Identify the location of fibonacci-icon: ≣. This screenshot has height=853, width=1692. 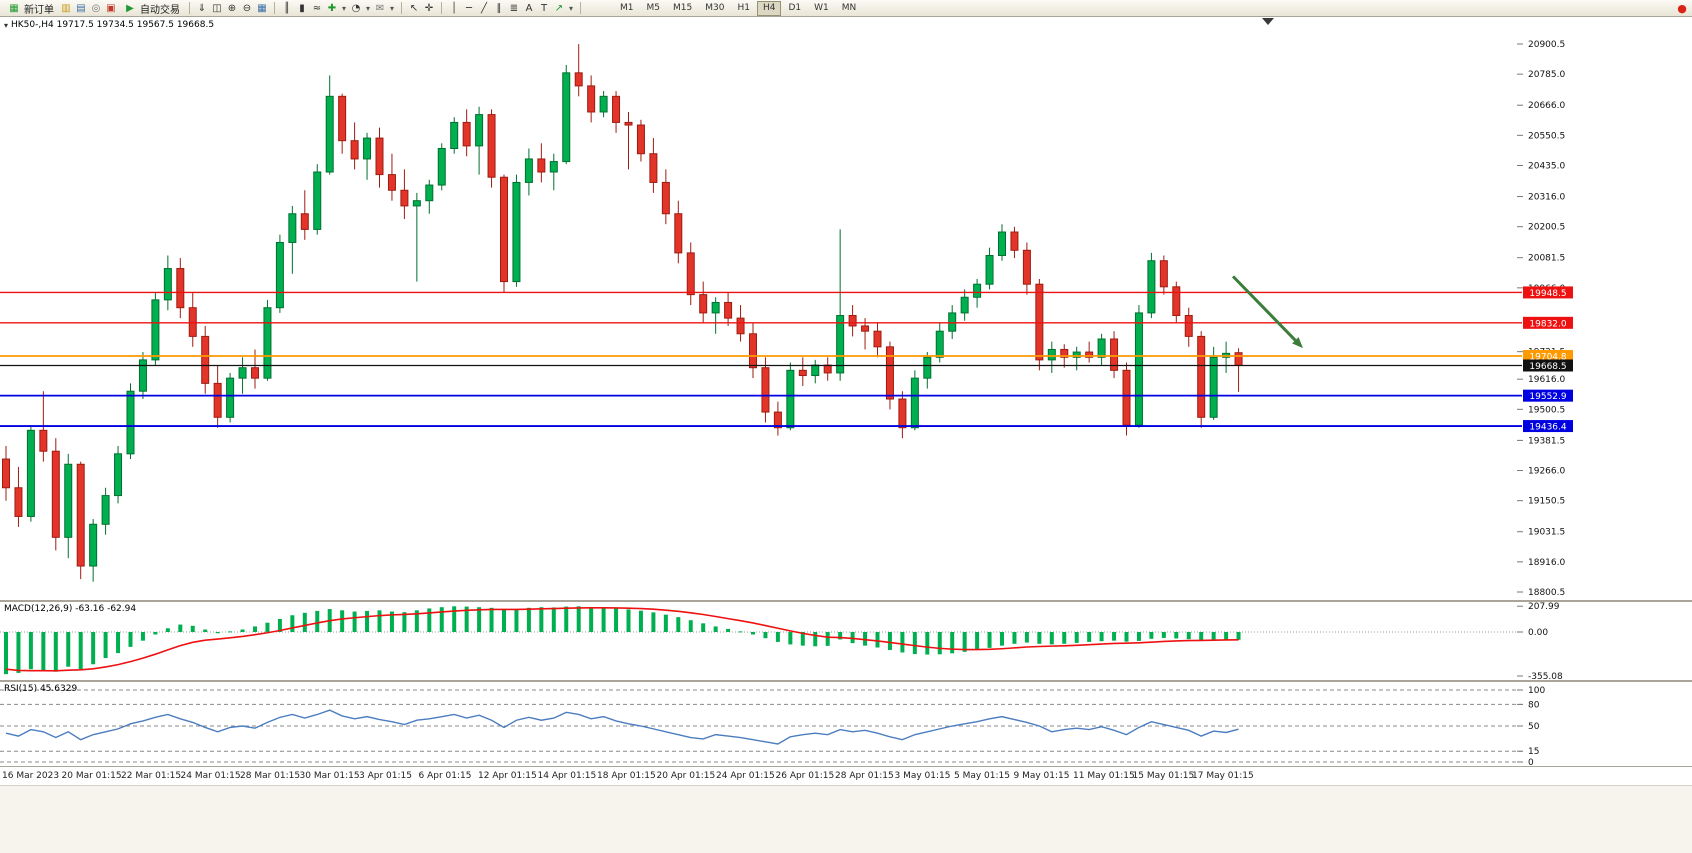
(514, 8).